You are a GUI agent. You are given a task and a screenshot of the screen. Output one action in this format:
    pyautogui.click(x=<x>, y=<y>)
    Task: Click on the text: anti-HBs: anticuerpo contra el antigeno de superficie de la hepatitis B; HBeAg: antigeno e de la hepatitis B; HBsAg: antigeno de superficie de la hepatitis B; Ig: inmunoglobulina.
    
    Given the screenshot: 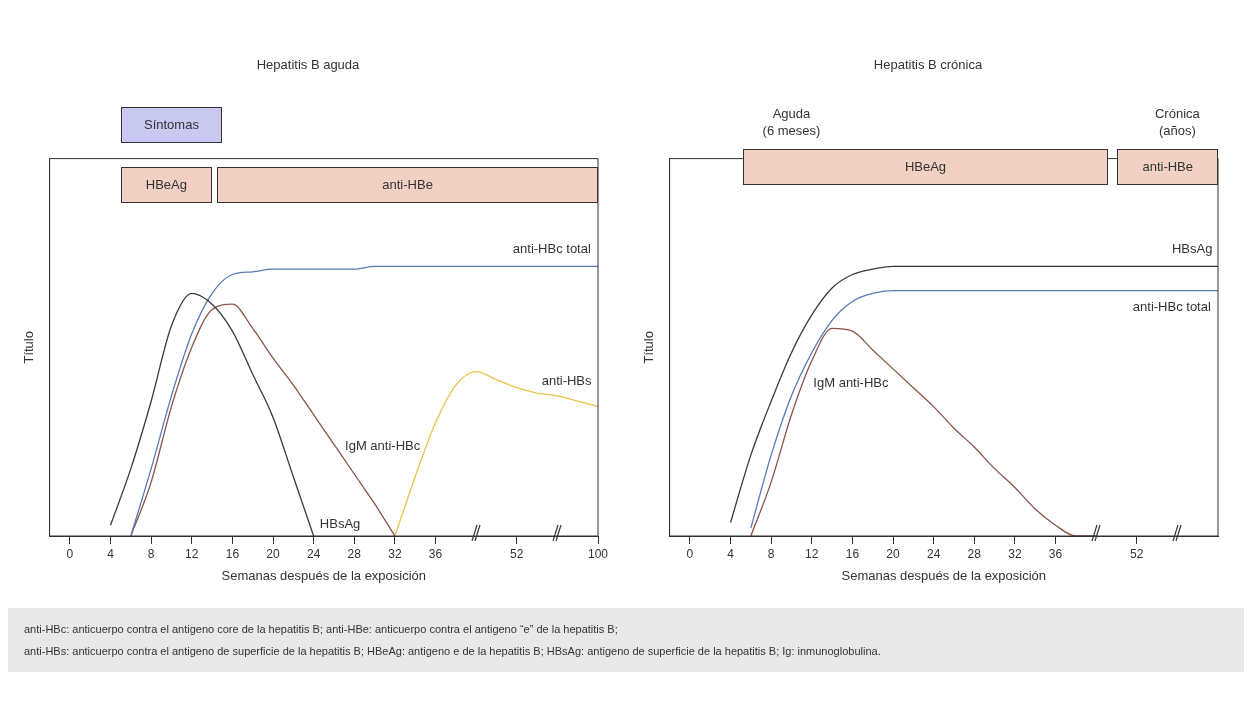 What is the action you would take?
    pyautogui.click(x=453, y=651)
    